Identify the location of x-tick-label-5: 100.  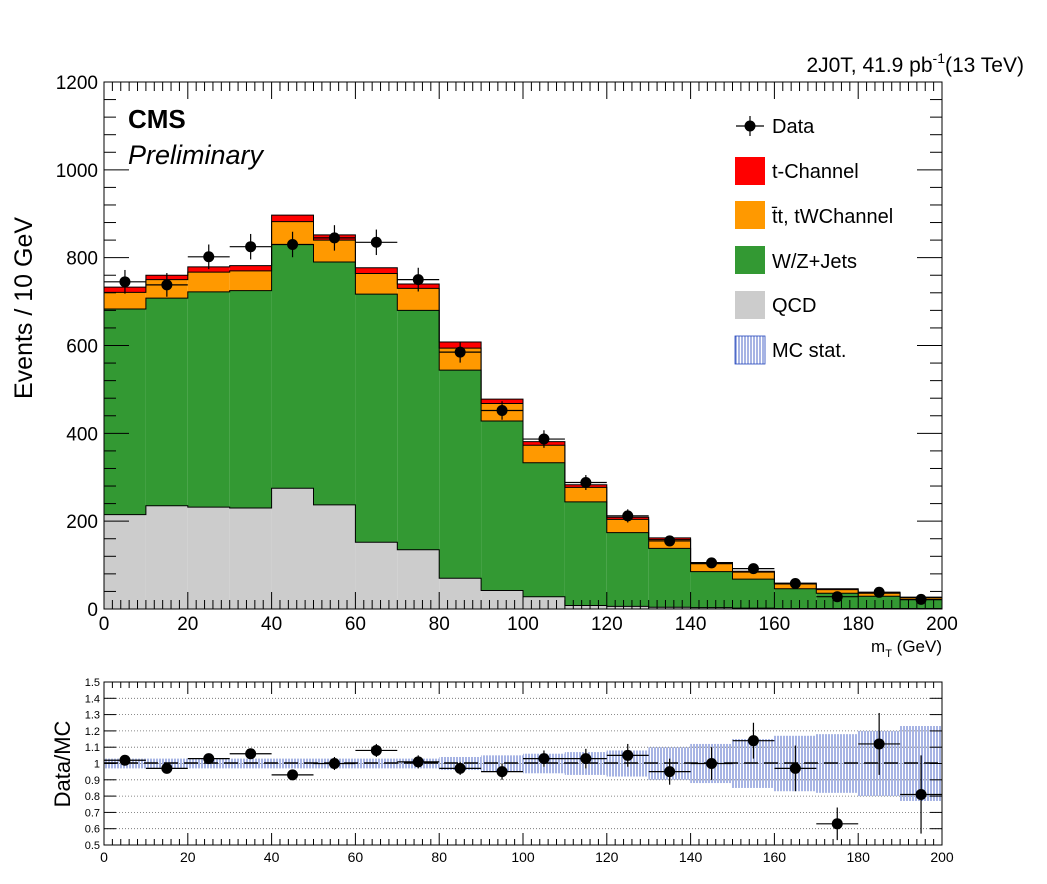
(523, 624).